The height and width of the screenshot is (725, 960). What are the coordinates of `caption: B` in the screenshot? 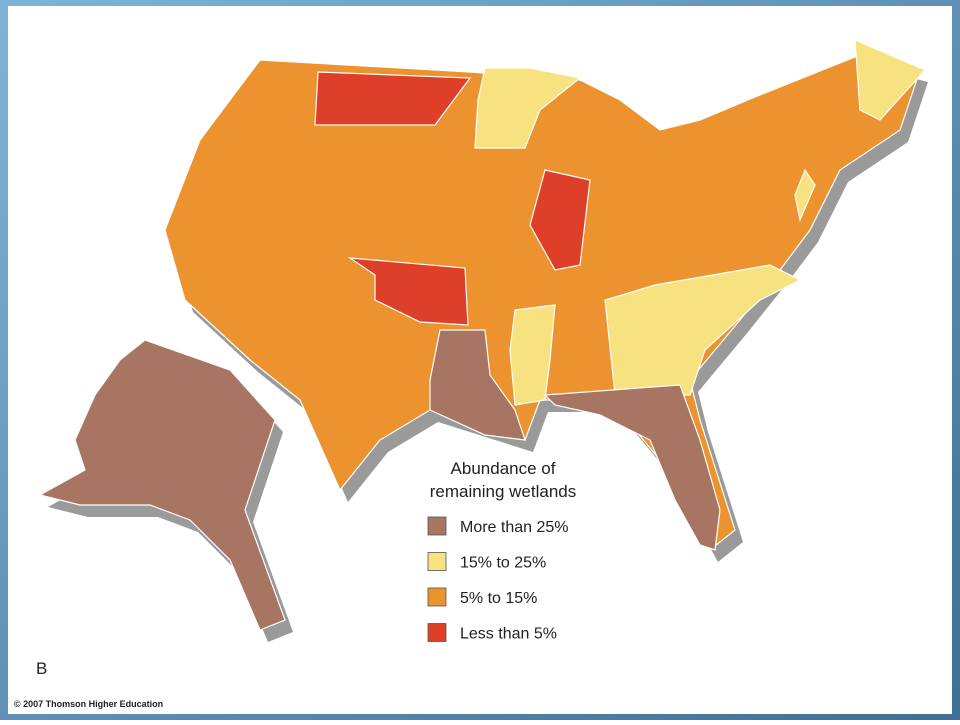 It's located at (41, 668).